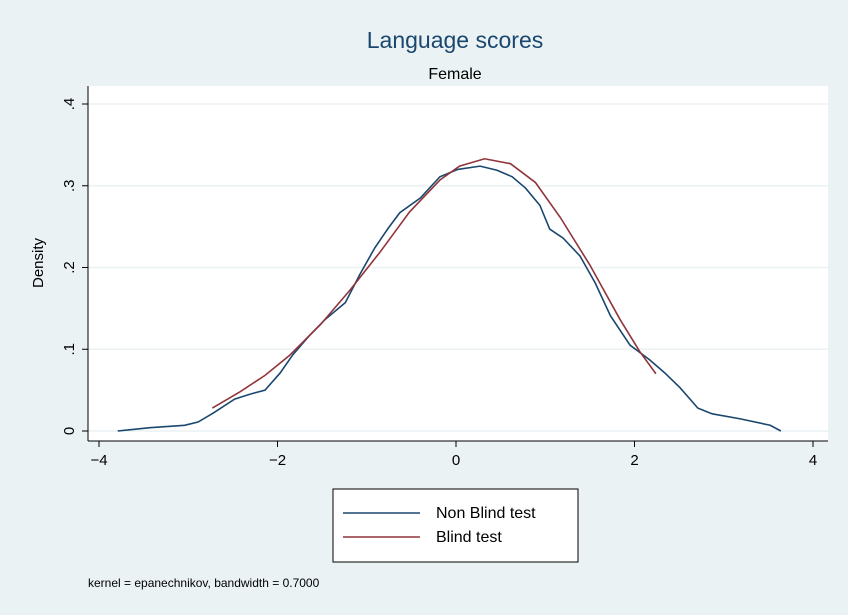 Image resolution: width=848 pixels, height=615 pixels. What do you see at coordinates (69, 104) in the screenshot?
I see `y-tick-label: .4` at bounding box center [69, 104].